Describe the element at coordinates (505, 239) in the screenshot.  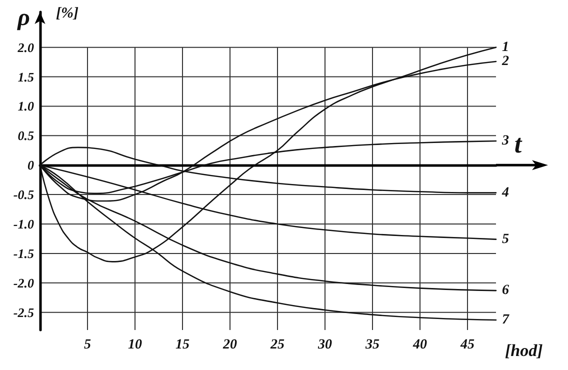
I see `series-label: 5` at that location.